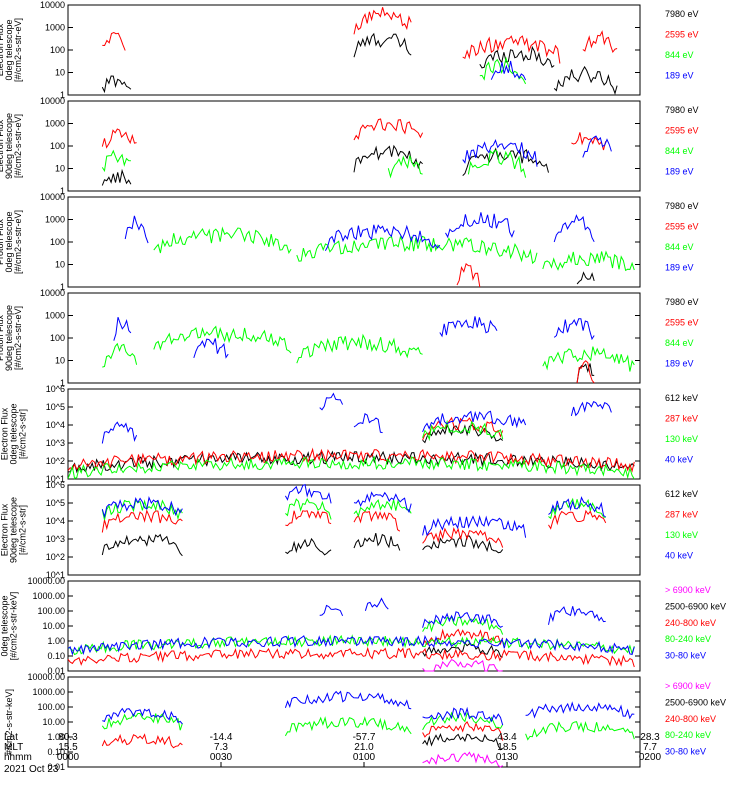 The width and height of the screenshot is (750, 800). Describe the element at coordinates (56, 767) in the screenshot. I see `ytick-label-7-6: 0.01` at that location.